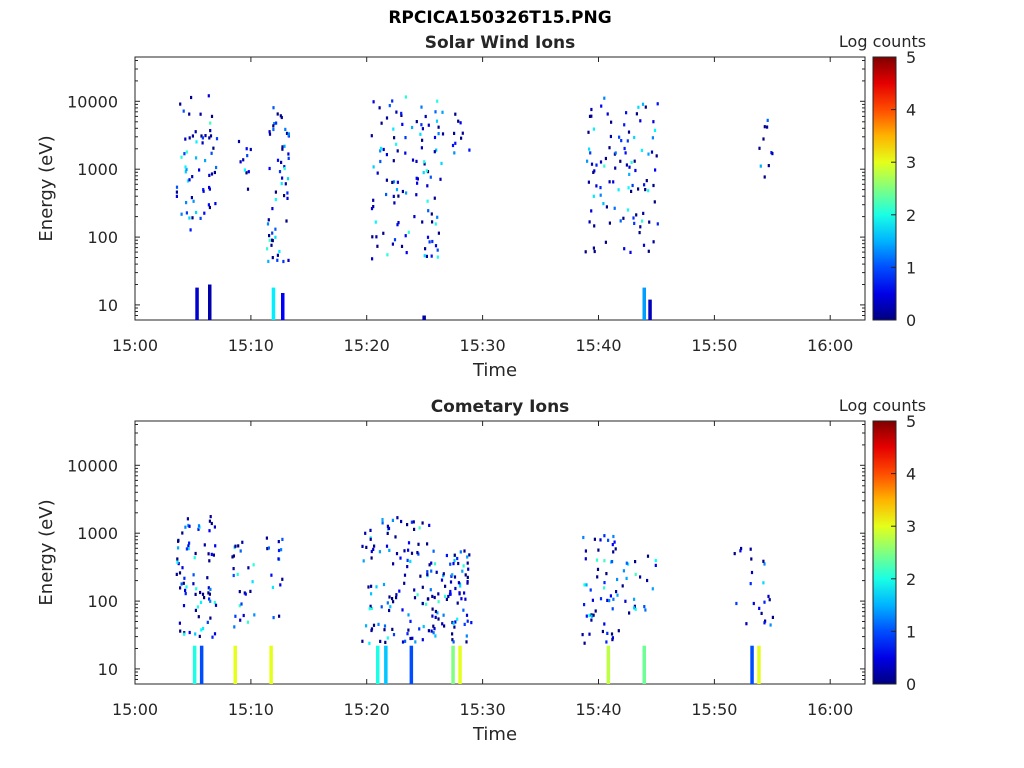 The width and height of the screenshot is (1024, 768). What do you see at coordinates (102, 601) in the screenshot?
I see `y-tick-label: 100` at bounding box center [102, 601].